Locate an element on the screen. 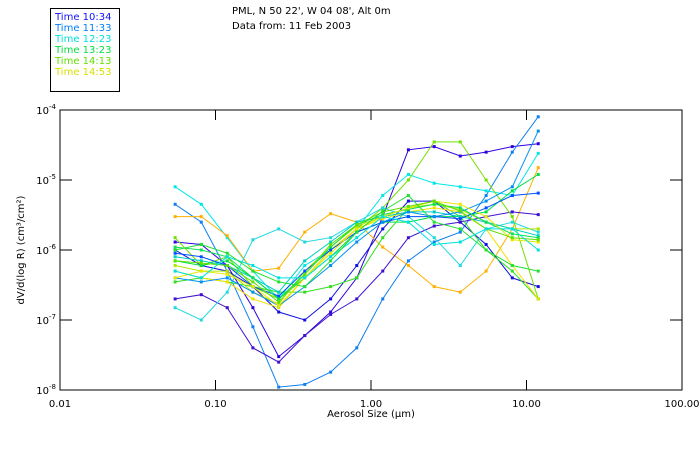 This screenshot has width=700, height=450. legend-item: Time 13:23 is located at coordinates (83, 50).